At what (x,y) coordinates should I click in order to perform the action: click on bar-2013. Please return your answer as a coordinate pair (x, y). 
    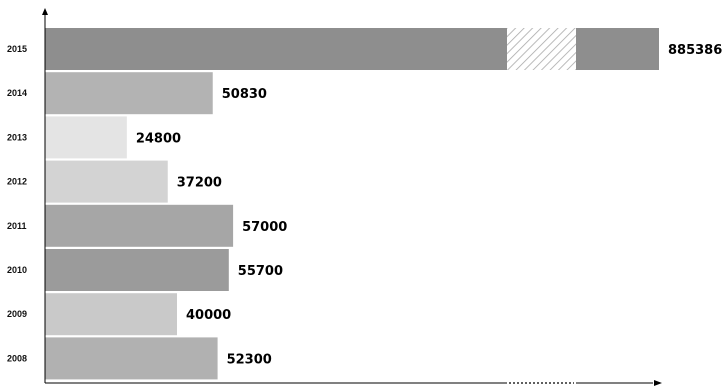
    Looking at the image, I should click on (86, 137).